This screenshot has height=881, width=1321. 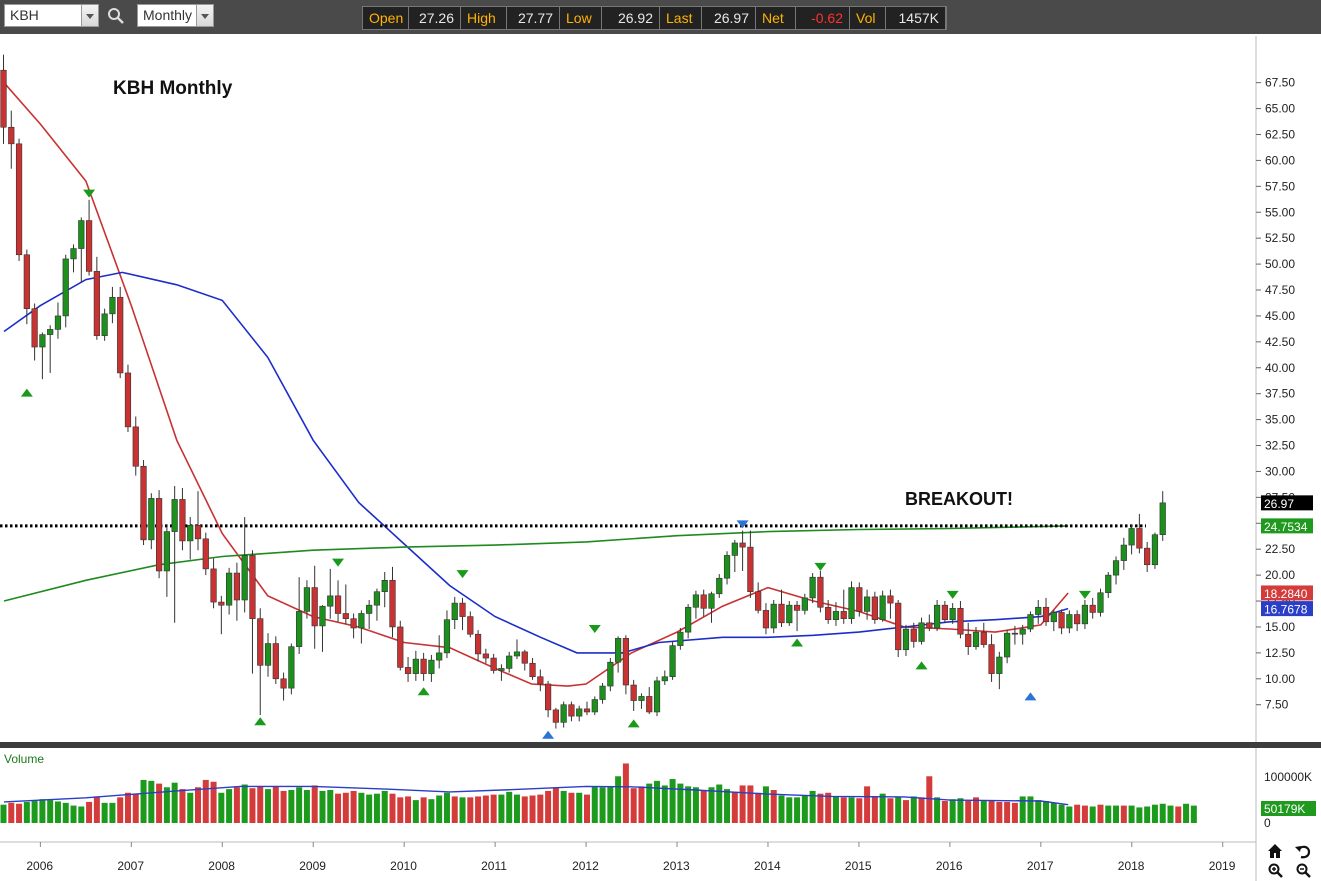 What do you see at coordinates (1275, 851) in the screenshot?
I see `home-icon` at bounding box center [1275, 851].